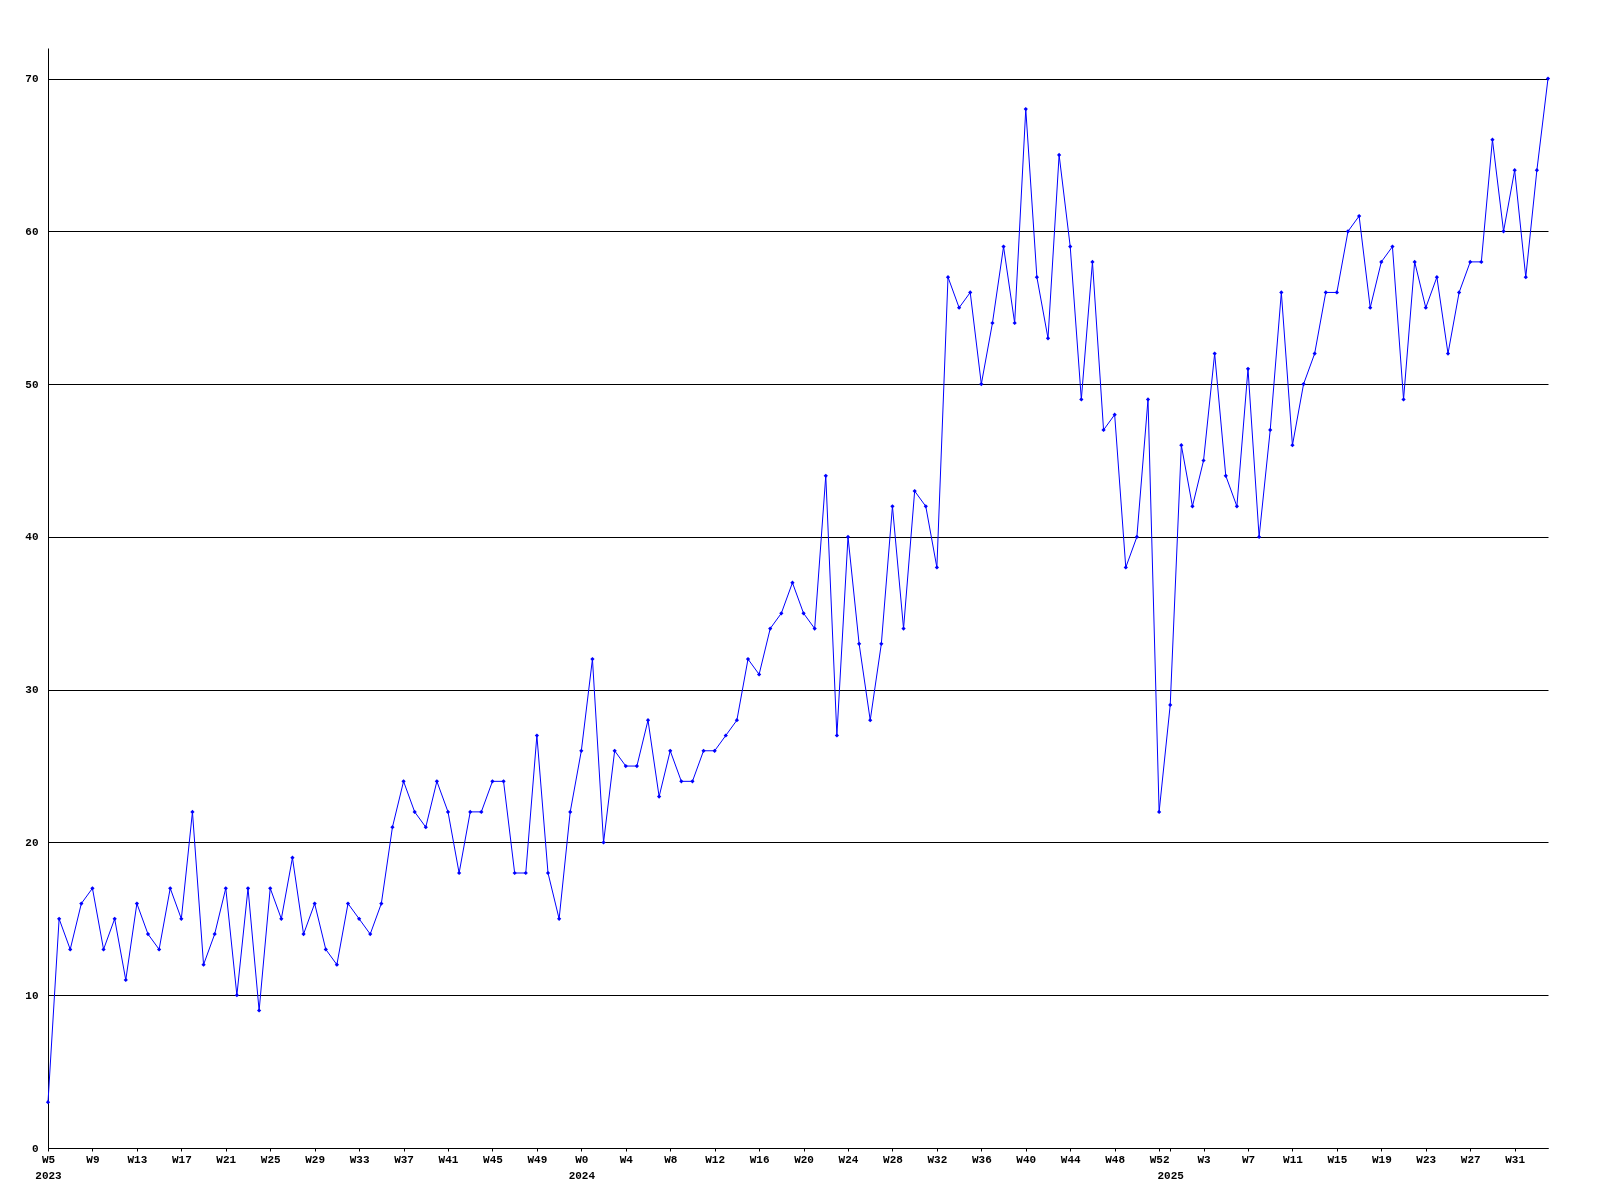  Describe the element at coordinates (493, 1159) in the screenshot. I see `x-tick-label: W45` at that location.